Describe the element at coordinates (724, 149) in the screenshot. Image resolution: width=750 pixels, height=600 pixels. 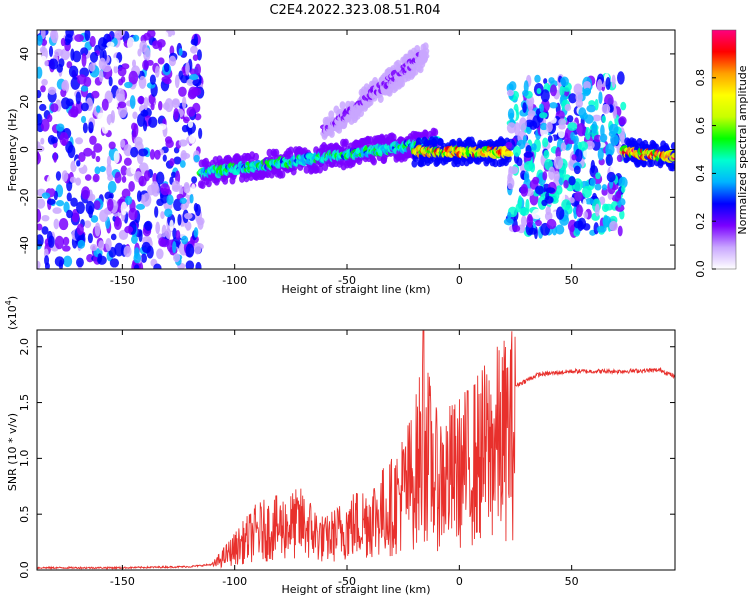
I see `colorbar-gradient` at that location.